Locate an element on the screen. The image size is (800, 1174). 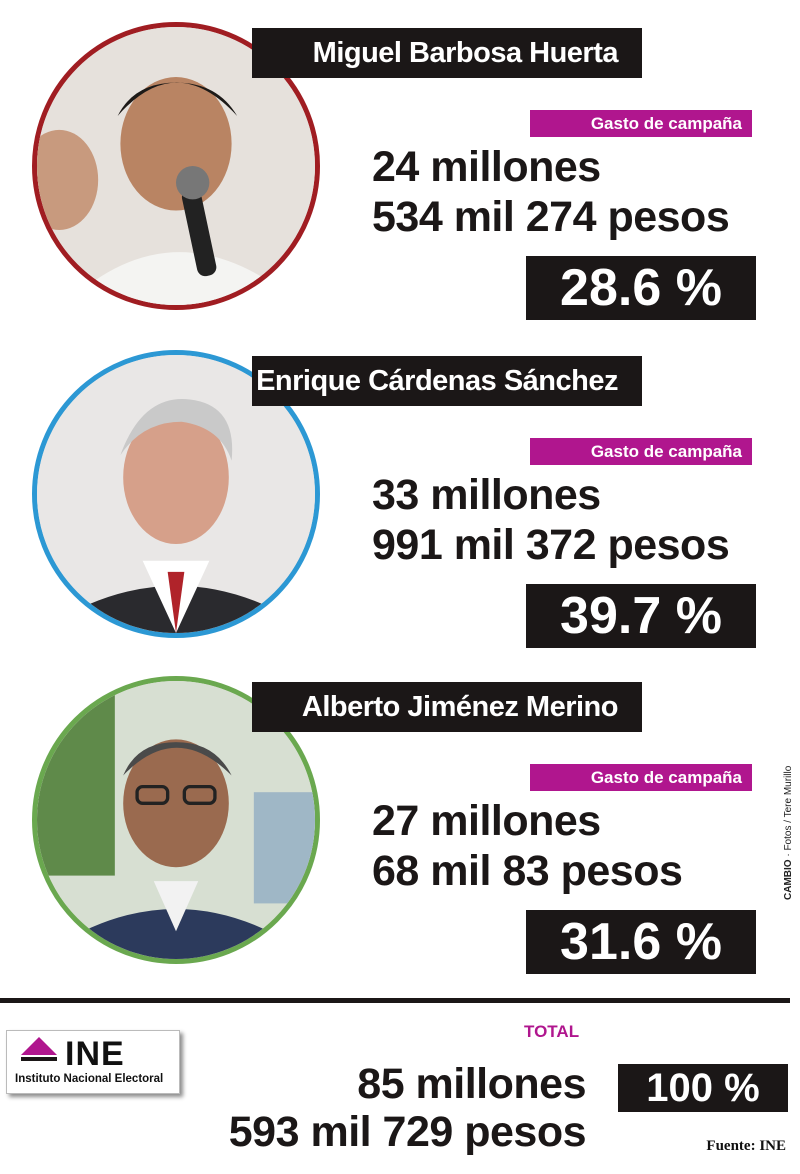
total-amount: 85 millones 593 mil 729 pesos is located at coordinates (407, 1108).